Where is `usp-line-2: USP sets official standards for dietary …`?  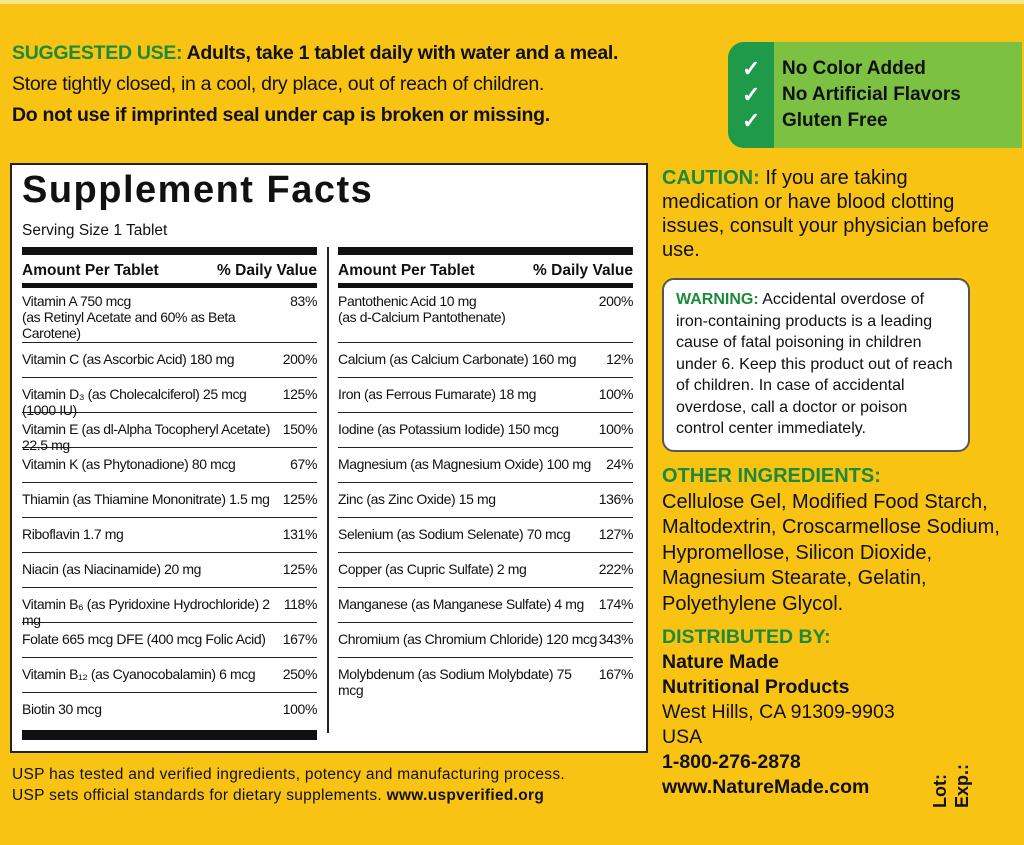
usp-line-2: USP sets official standards for dietary … is located at coordinates (199, 795).